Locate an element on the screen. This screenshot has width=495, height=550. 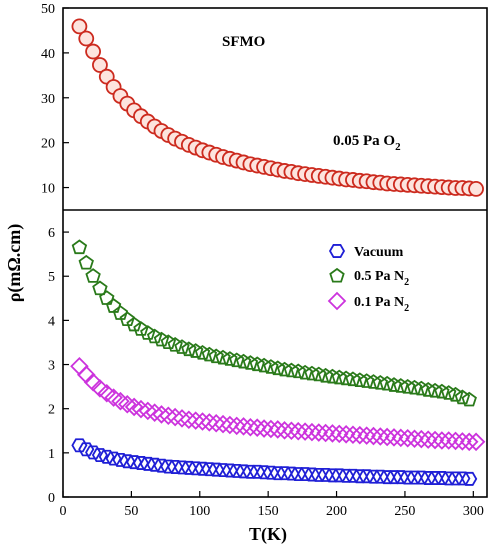
bottom-y-tick-label: 4 is located at coordinates (51, 321).